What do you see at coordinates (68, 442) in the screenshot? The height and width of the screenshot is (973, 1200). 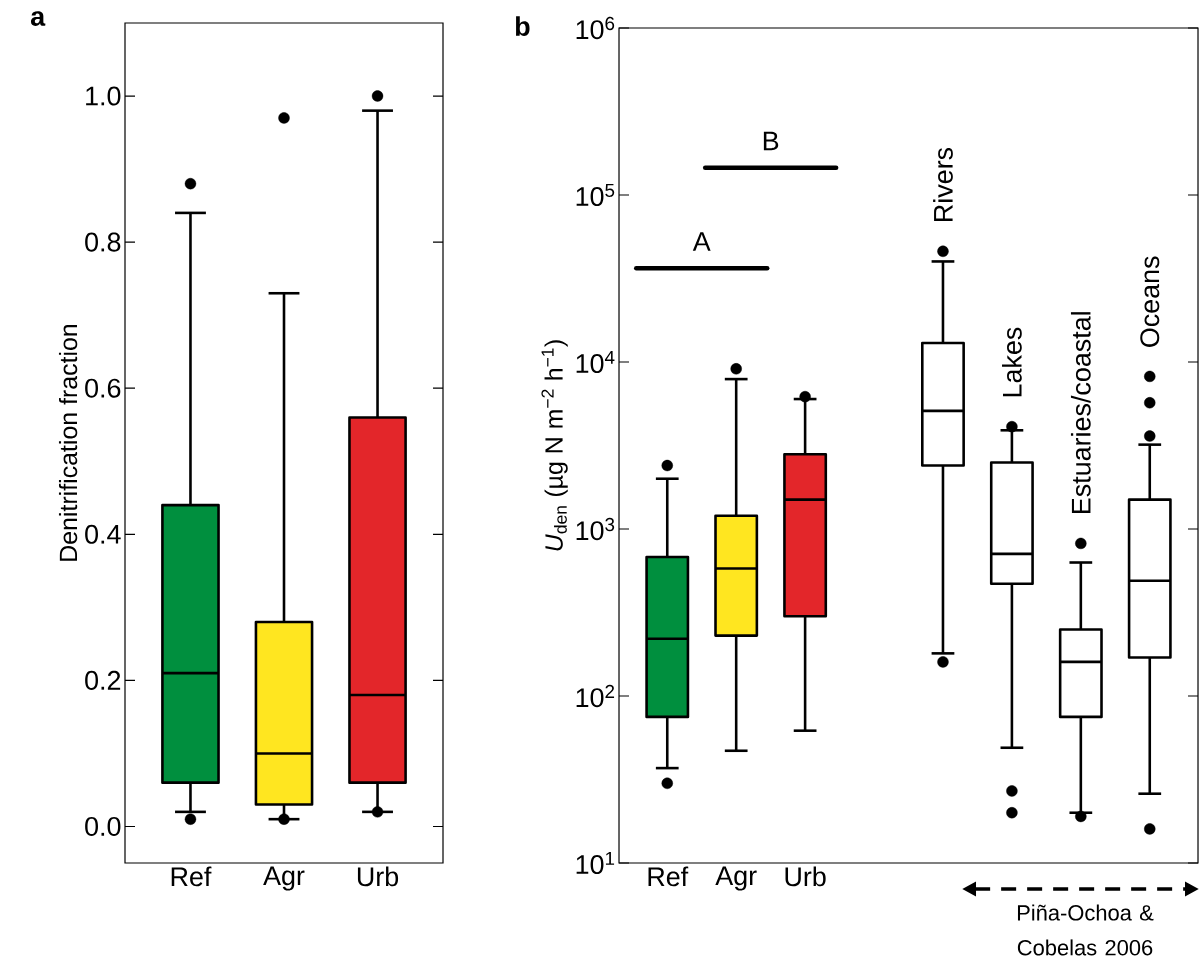 I see `y-axis-title: Denitrification fraction` at bounding box center [68, 442].